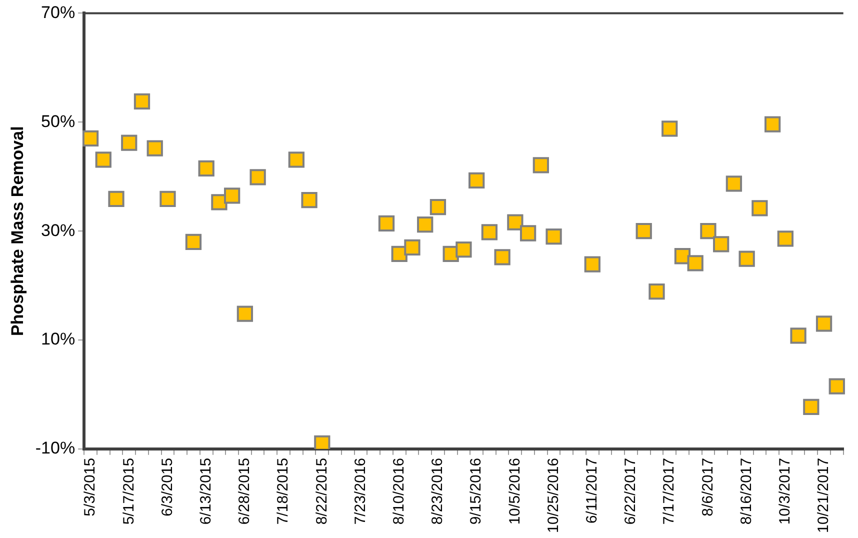 The height and width of the screenshot is (538, 858). What do you see at coordinates (205, 491) in the screenshot?
I see `x-tick-label: 6/13/2015` at bounding box center [205, 491].